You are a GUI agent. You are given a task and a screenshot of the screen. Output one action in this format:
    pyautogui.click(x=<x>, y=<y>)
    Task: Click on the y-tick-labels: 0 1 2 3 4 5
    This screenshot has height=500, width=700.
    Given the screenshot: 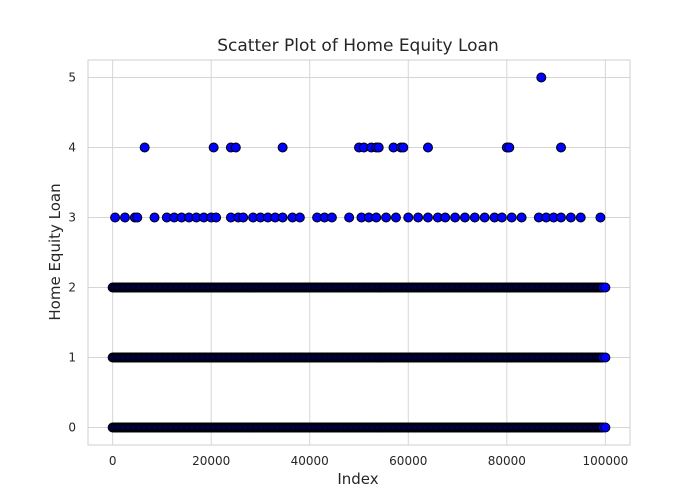 What is the action you would take?
    pyautogui.click(x=72, y=253)
    